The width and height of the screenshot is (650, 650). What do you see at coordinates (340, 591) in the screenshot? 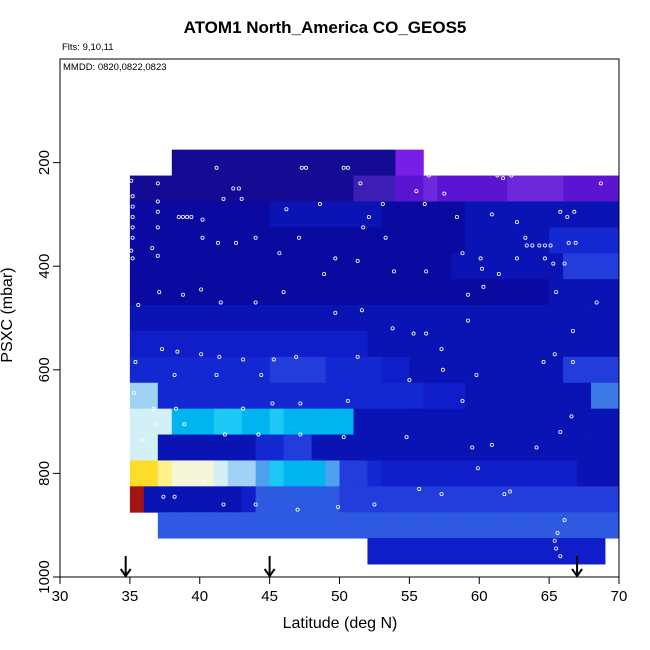
I see `x-axis: 30 35 40 45 50 55 60 65 70` at bounding box center [340, 591].